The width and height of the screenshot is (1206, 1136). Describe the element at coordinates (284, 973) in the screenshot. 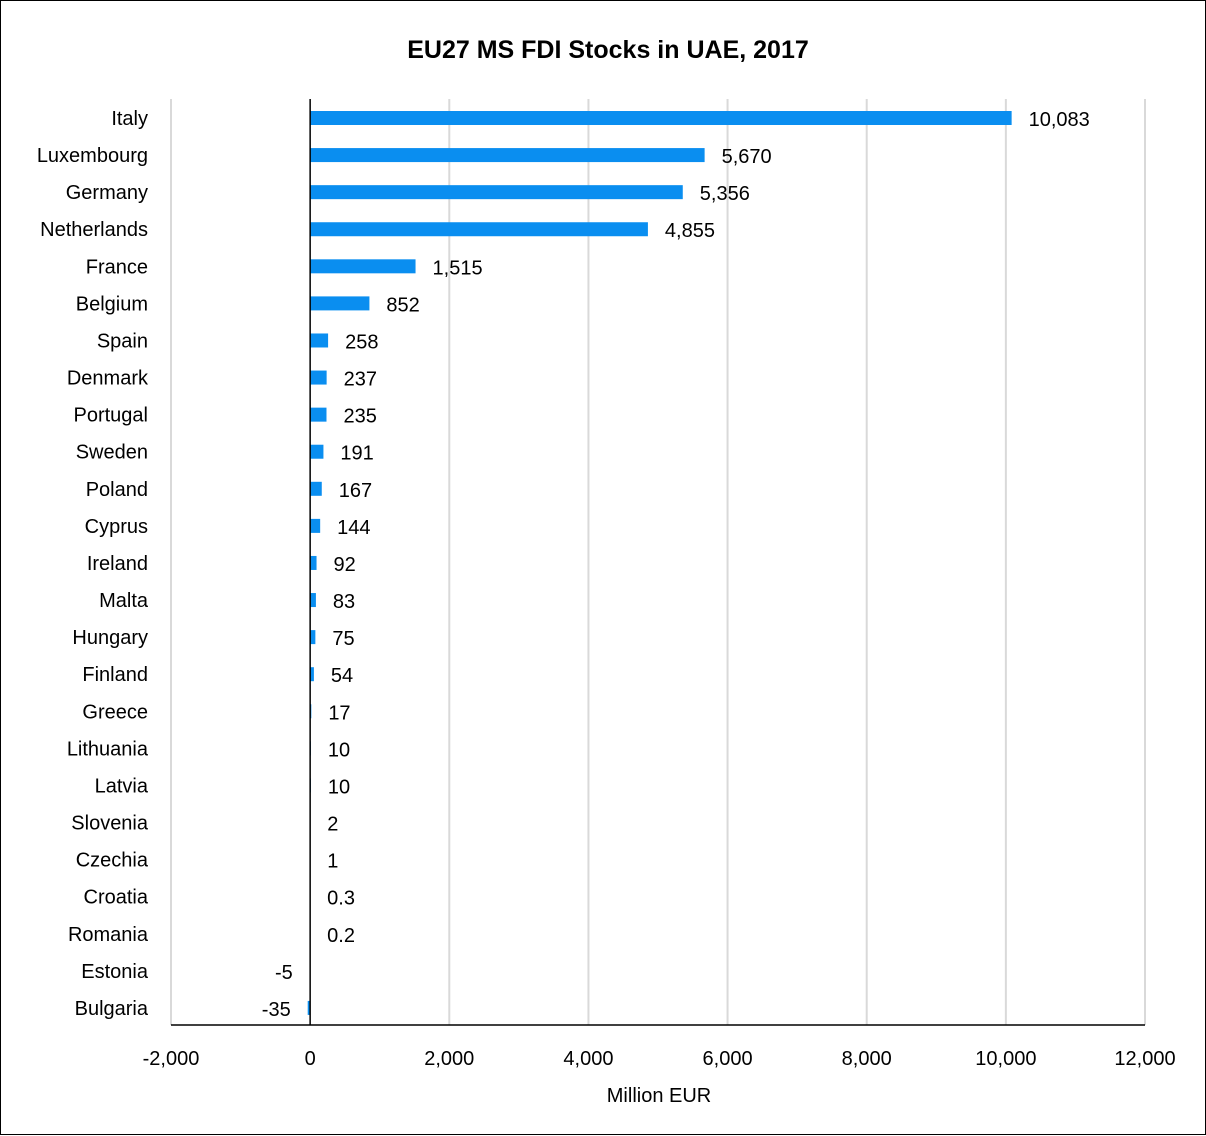

I see `data-label: -5` at that location.